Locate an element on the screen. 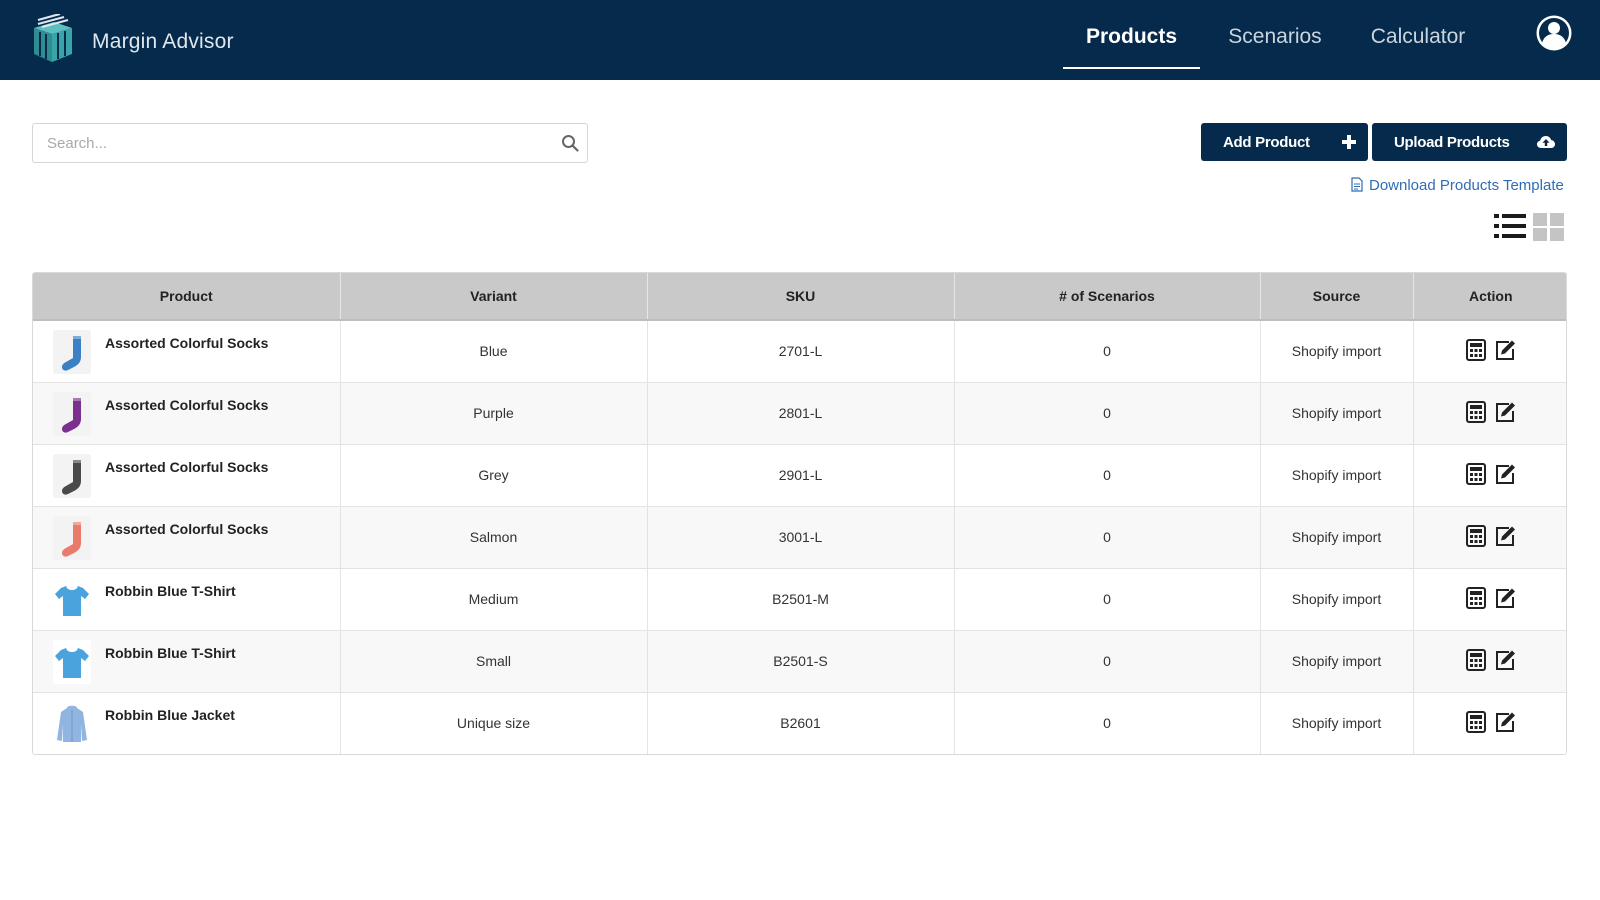 The height and width of the screenshot is (900, 1600). download-template-label: Download Products Template is located at coordinates (1466, 185).